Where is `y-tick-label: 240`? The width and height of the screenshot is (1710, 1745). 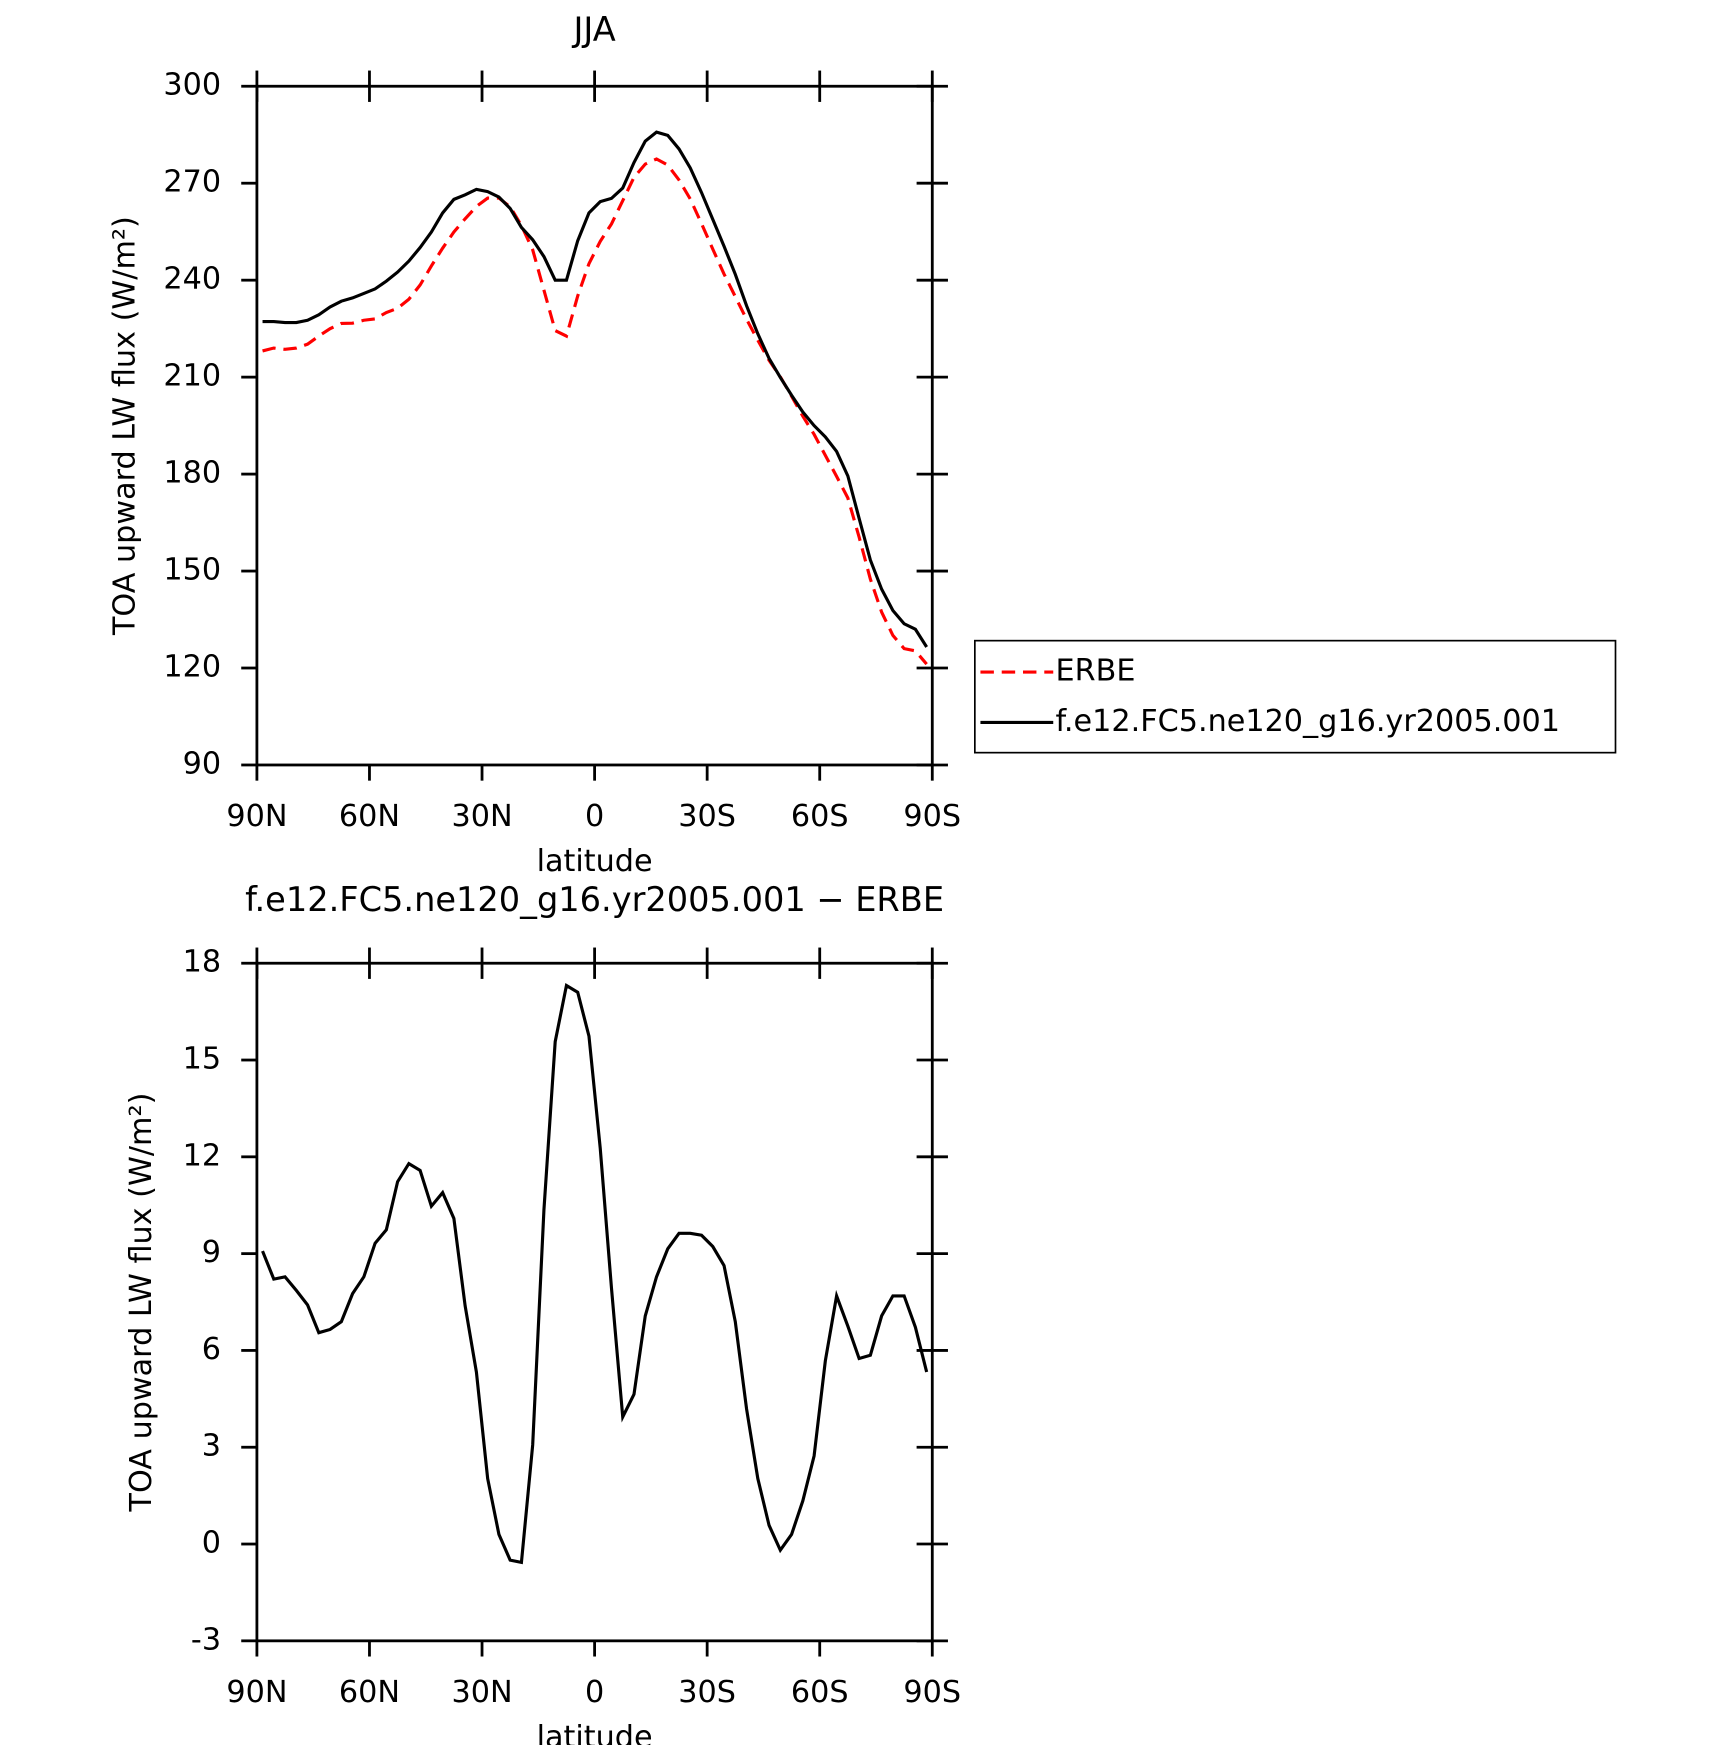 y-tick-label: 240 is located at coordinates (192, 279).